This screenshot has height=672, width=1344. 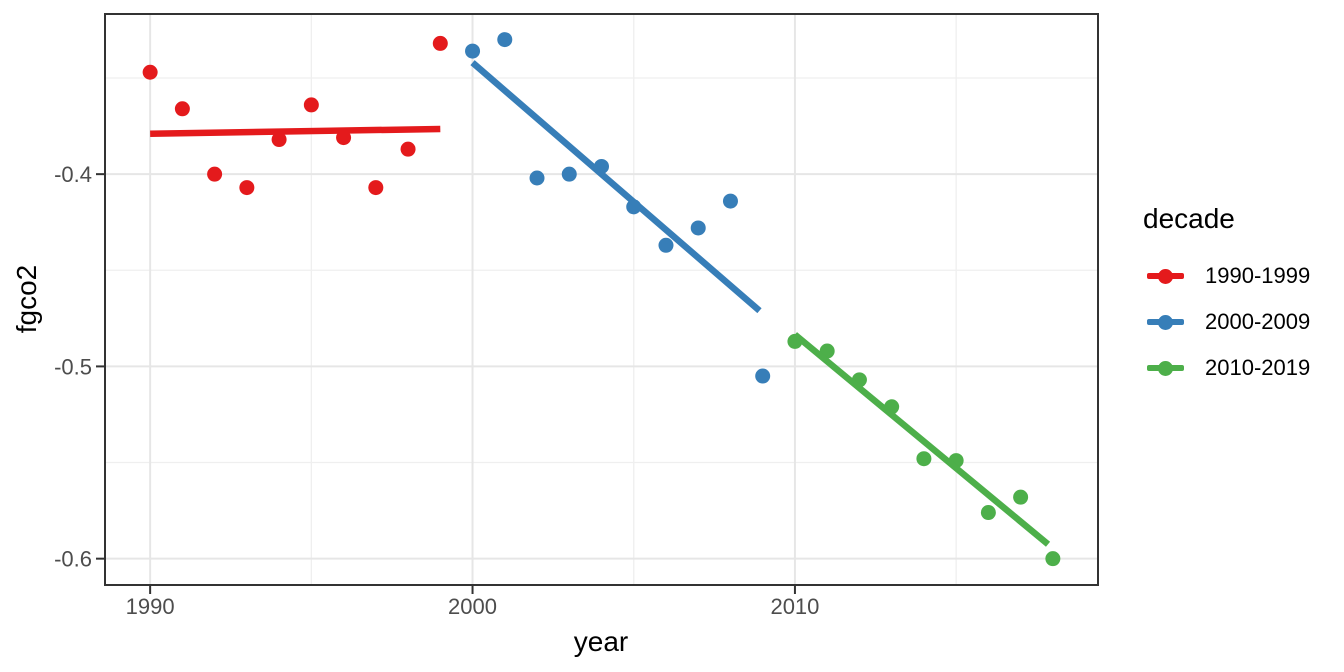 I want to click on data-point-2010-2019-2016, so click(x=988, y=513).